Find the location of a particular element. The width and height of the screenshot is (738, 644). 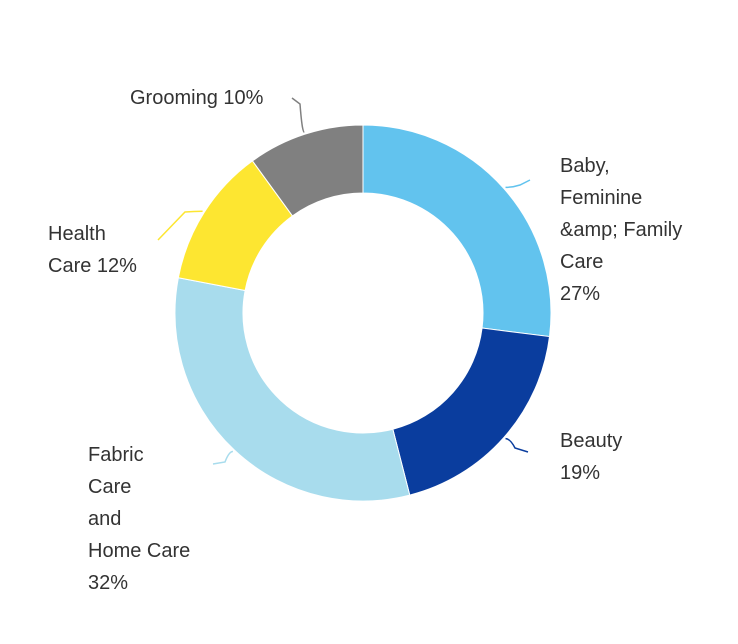

slice-beauty is located at coordinates (471, 411).